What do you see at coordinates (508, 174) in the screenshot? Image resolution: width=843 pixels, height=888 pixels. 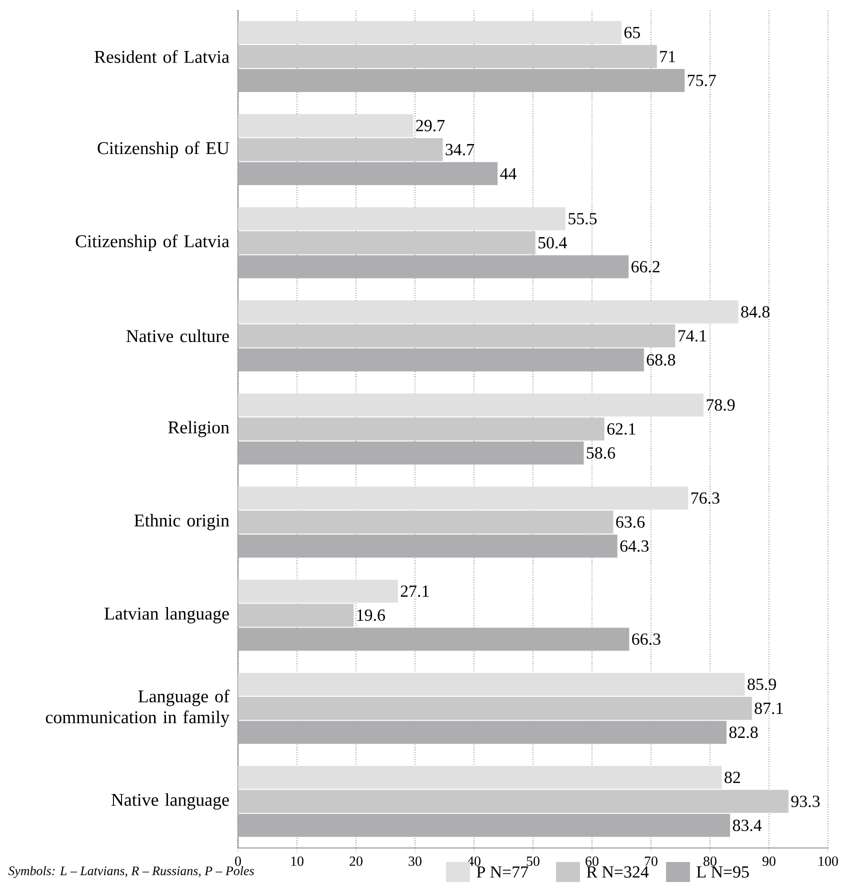 I see `data-label: 44` at bounding box center [508, 174].